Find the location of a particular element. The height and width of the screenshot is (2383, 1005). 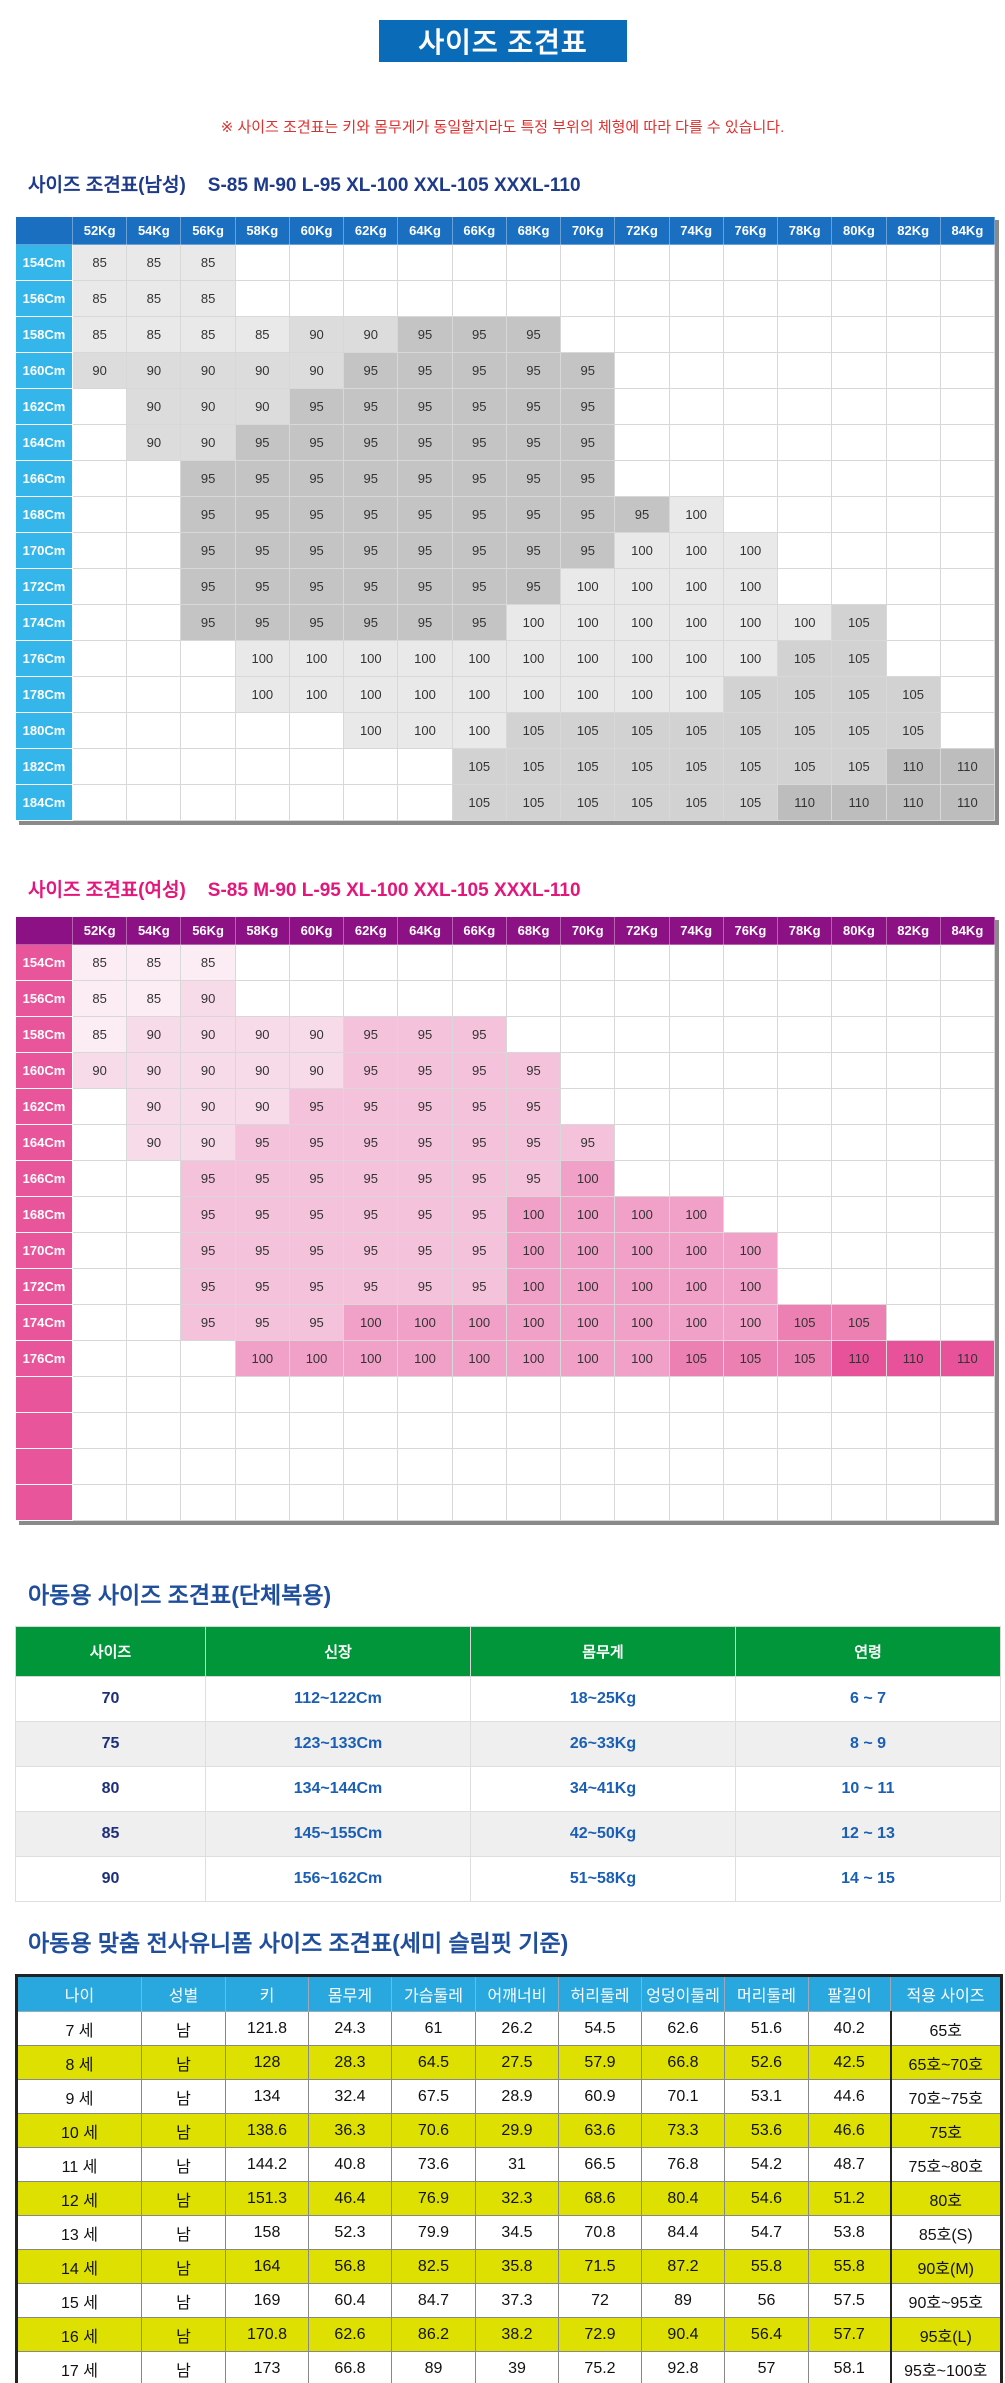

table-cell: 80.4 is located at coordinates (683, 2198).